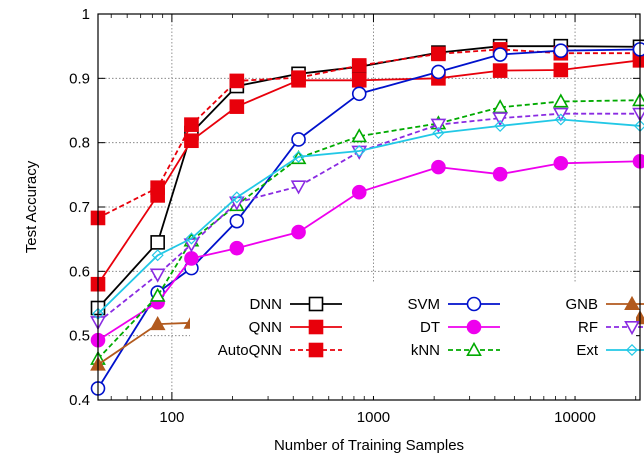  Describe the element at coordinates (610, 350) in the screenshot. I see `legend-entry-ext: Ext` at that location.